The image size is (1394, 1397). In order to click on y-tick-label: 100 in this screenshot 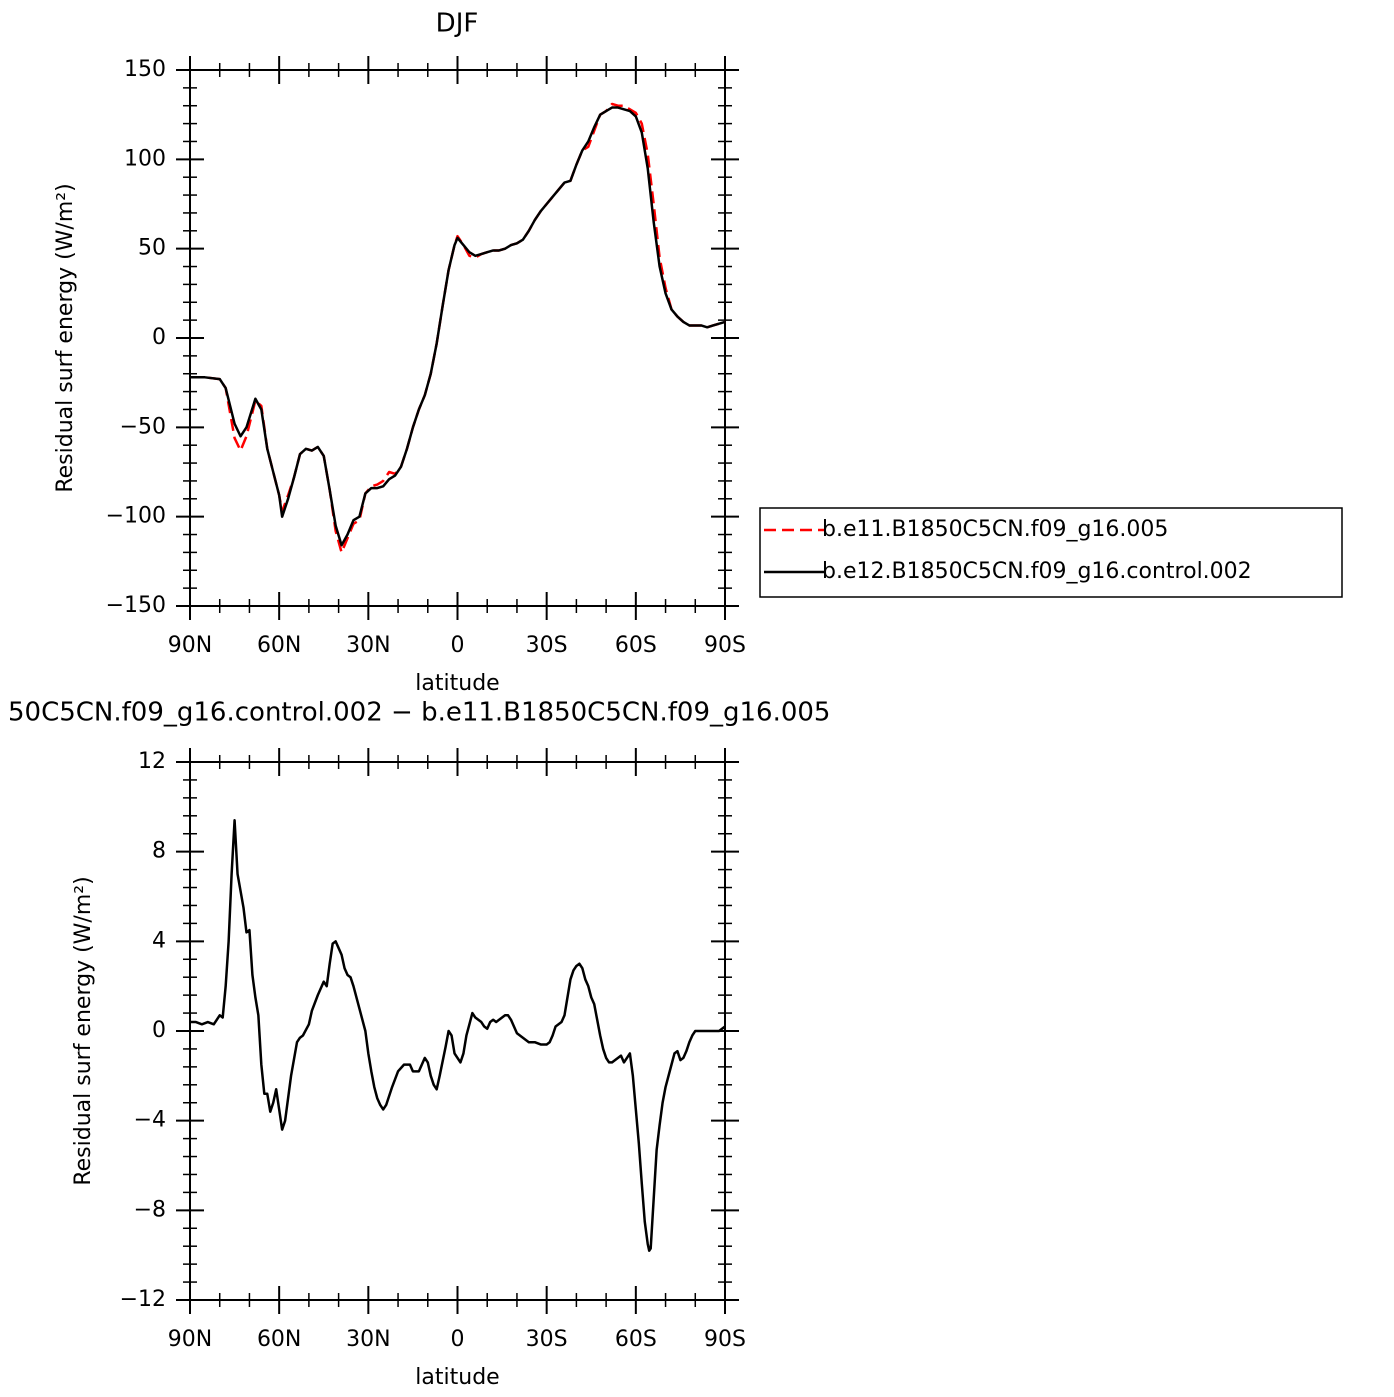, I will do `click(145, 158)`.